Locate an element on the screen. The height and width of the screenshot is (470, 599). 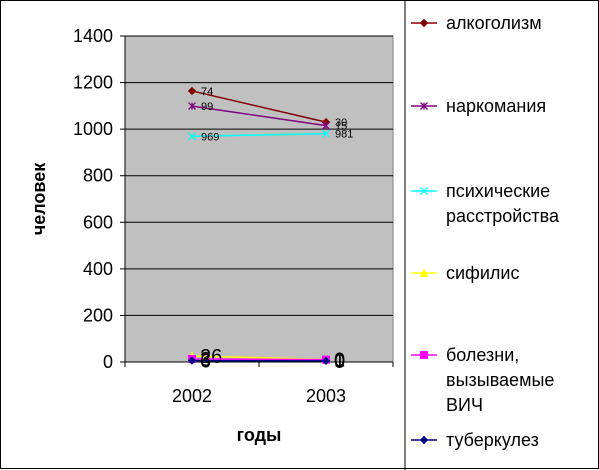
y-tick-label: 0 is located at coordinates (108, 362).